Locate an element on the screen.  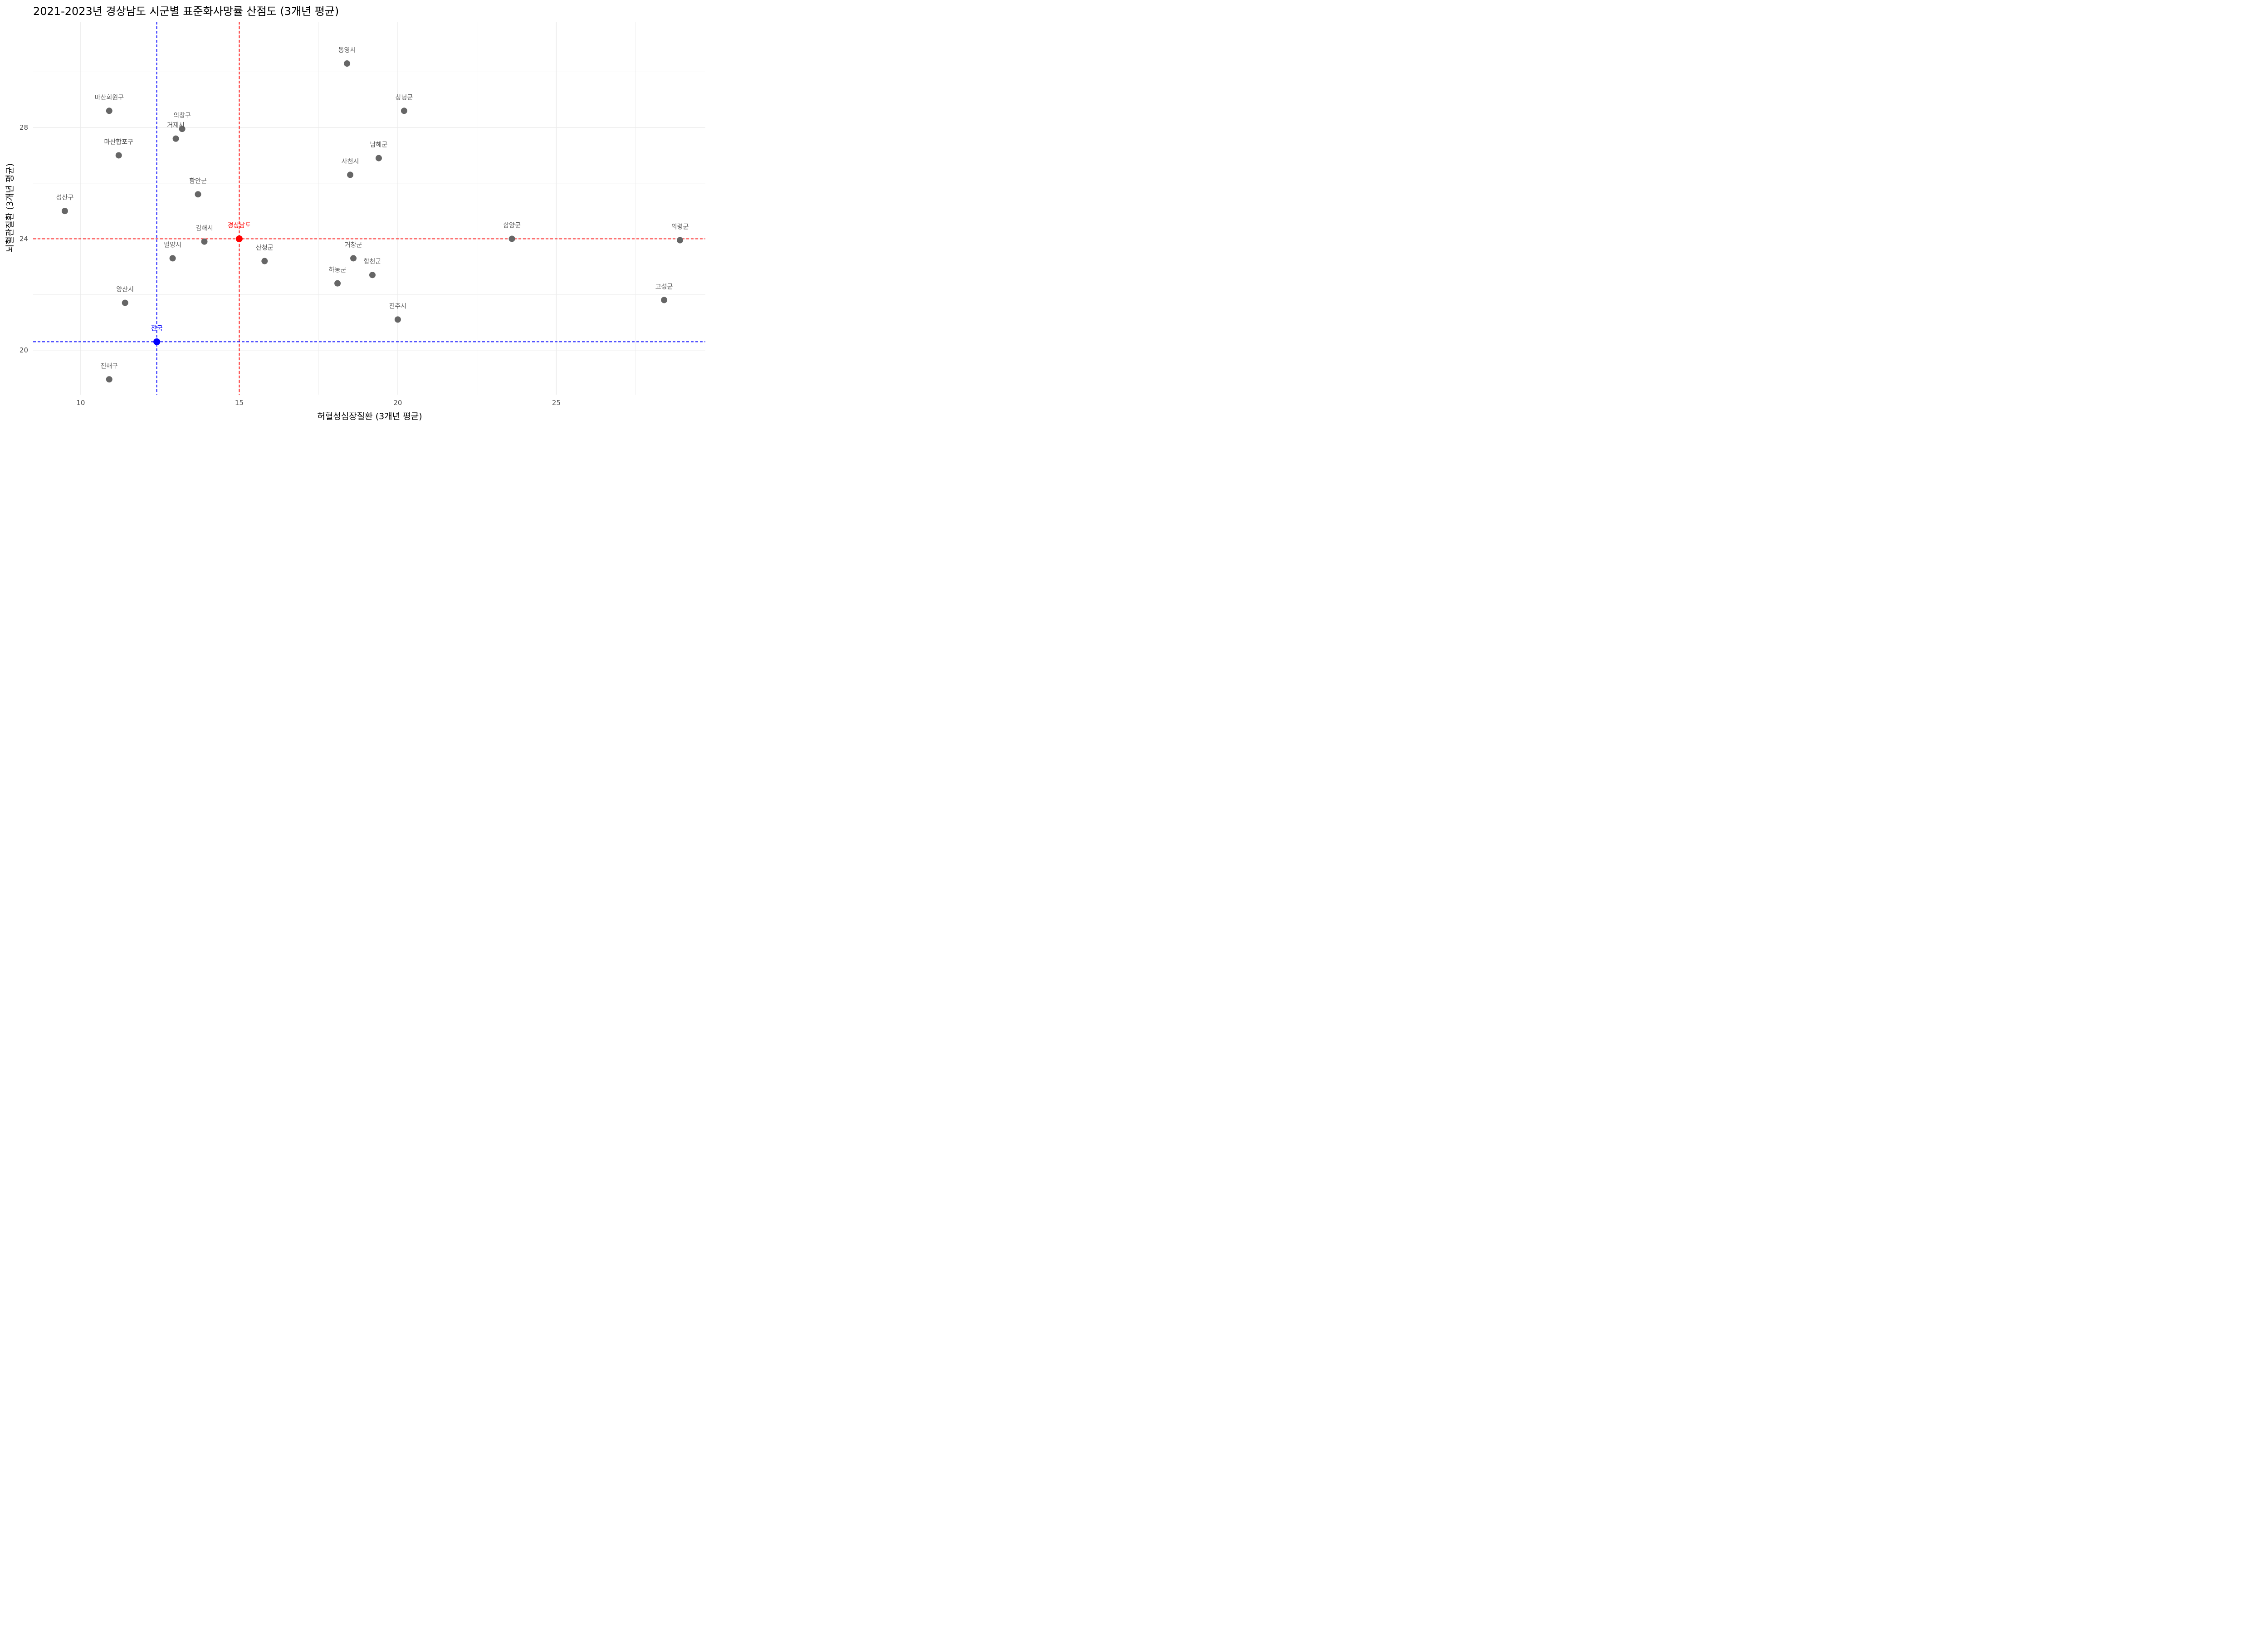
data-point-label: 성산구 is located at coordinates (65, 197).